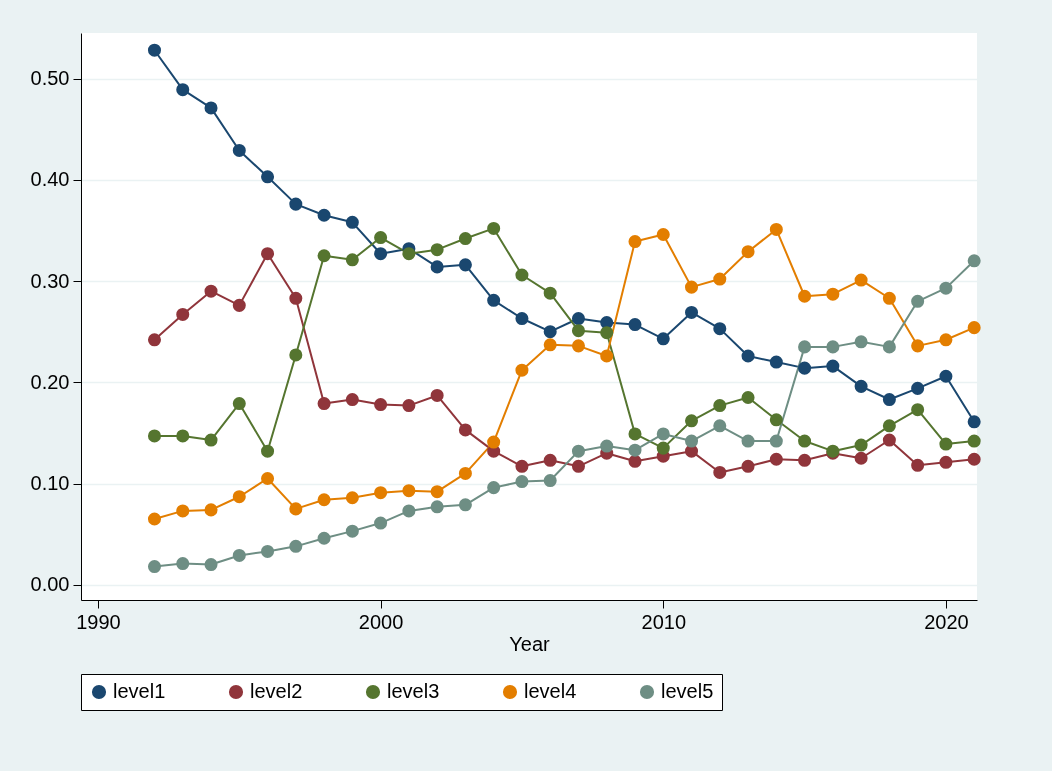 Image resolution: width=1052 pixels, height=771 pixels. What do you see at coordinates (381, 621) in the screenshot?
I see `x-tick-label: 2000` at bounding box center [381, 621].